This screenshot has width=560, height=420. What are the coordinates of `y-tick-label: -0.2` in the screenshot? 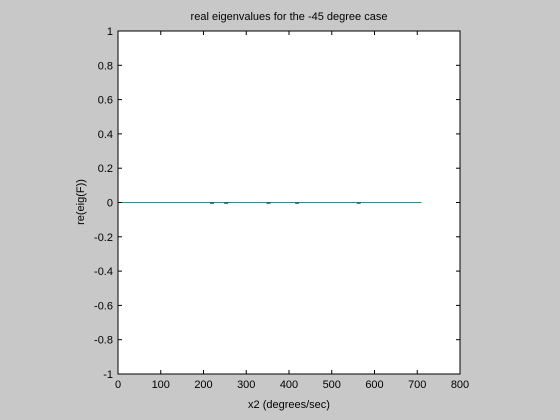 It's located at (103, 238).